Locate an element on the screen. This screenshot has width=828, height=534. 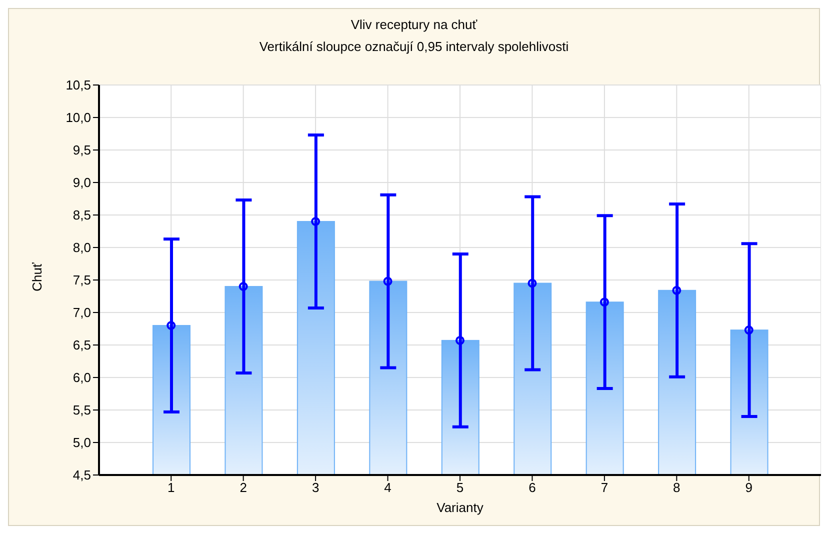
y-tick-label: 7,5 is located at coordinates (81, 280).